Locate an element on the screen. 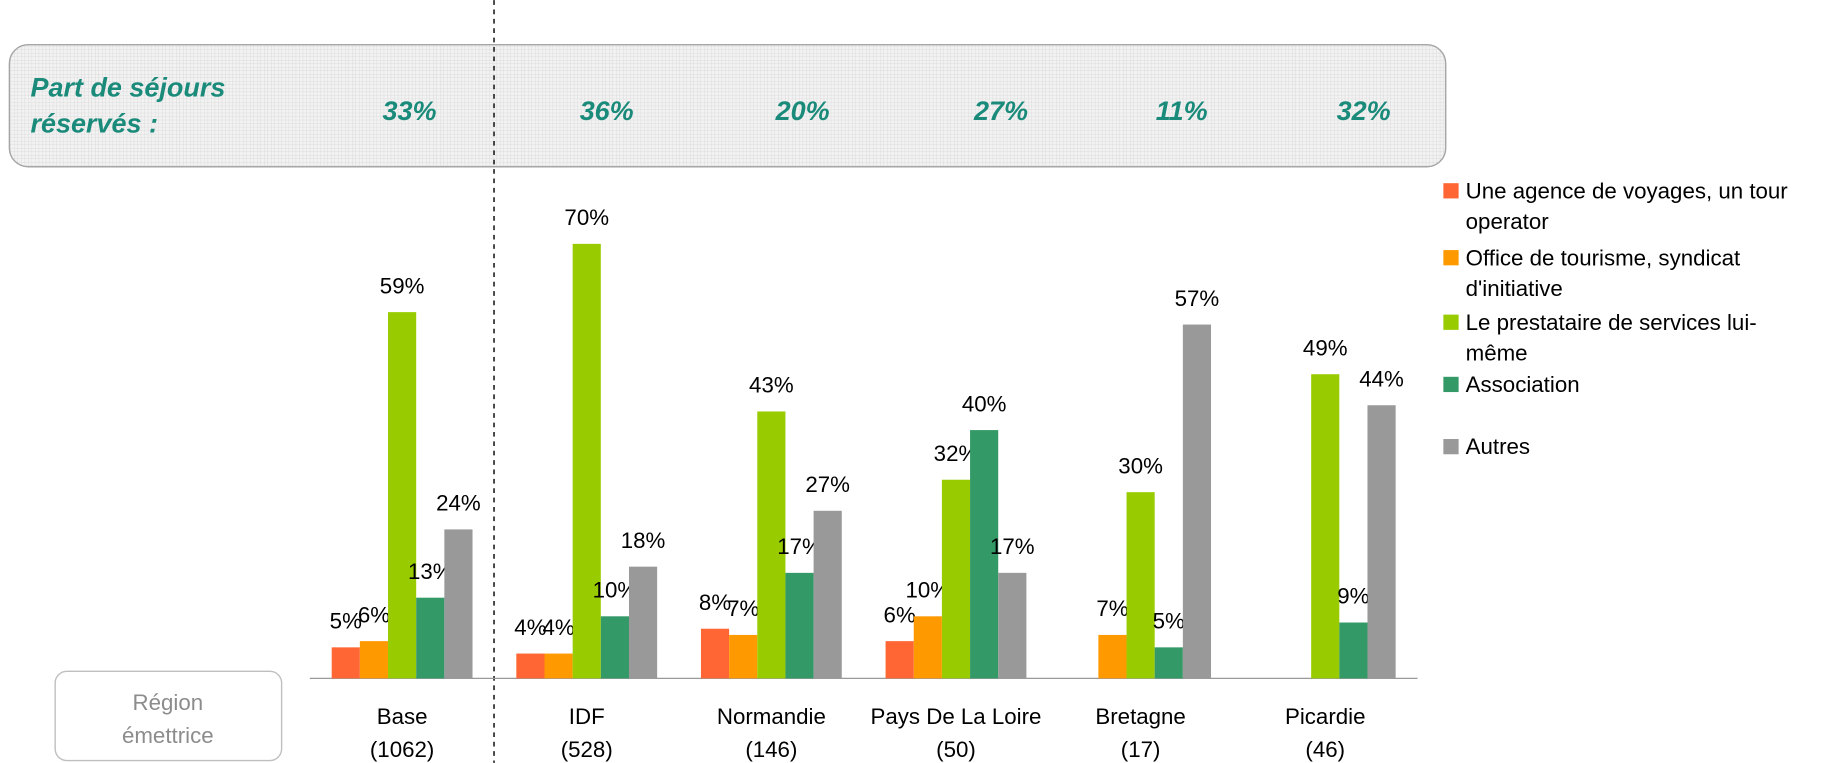  x-tick-sublabel: (17) is located at coordinates (1141, 749).